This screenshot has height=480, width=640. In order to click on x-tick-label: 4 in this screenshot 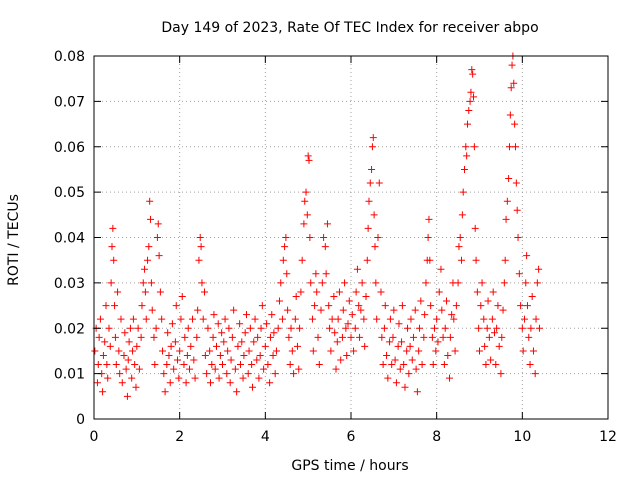, I will do `click(265, 437)`.